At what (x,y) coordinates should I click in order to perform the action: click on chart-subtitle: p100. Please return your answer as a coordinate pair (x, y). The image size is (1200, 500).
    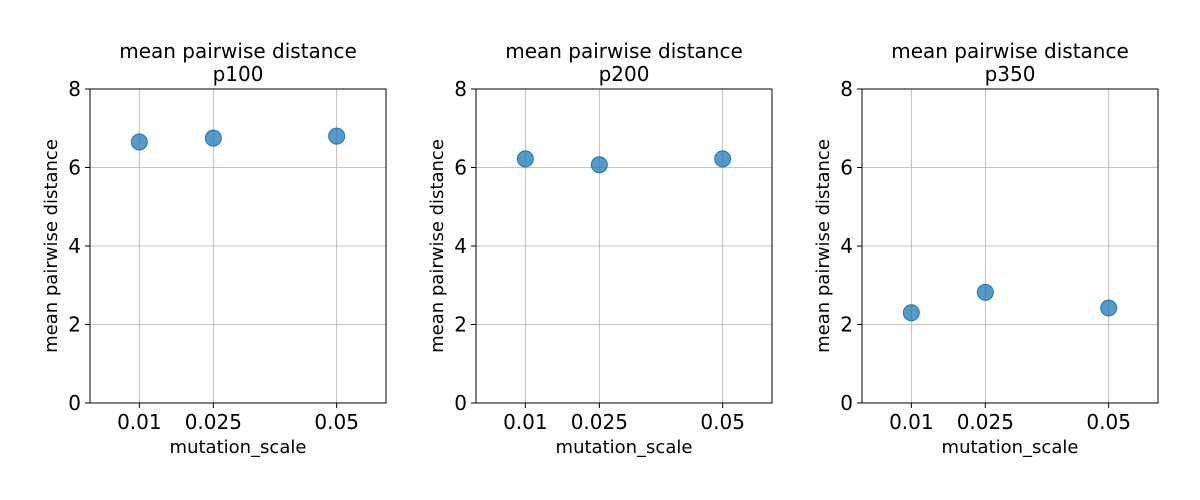
    Looking at the image, I should click on (238, 74).